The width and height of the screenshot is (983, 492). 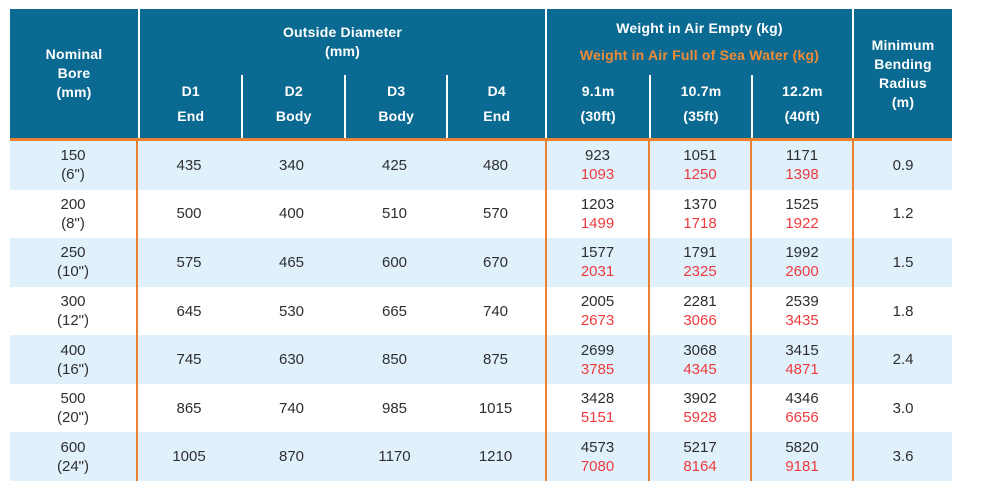 I want to click on weight-empty-value: 5820, so click(x=802, y=447).